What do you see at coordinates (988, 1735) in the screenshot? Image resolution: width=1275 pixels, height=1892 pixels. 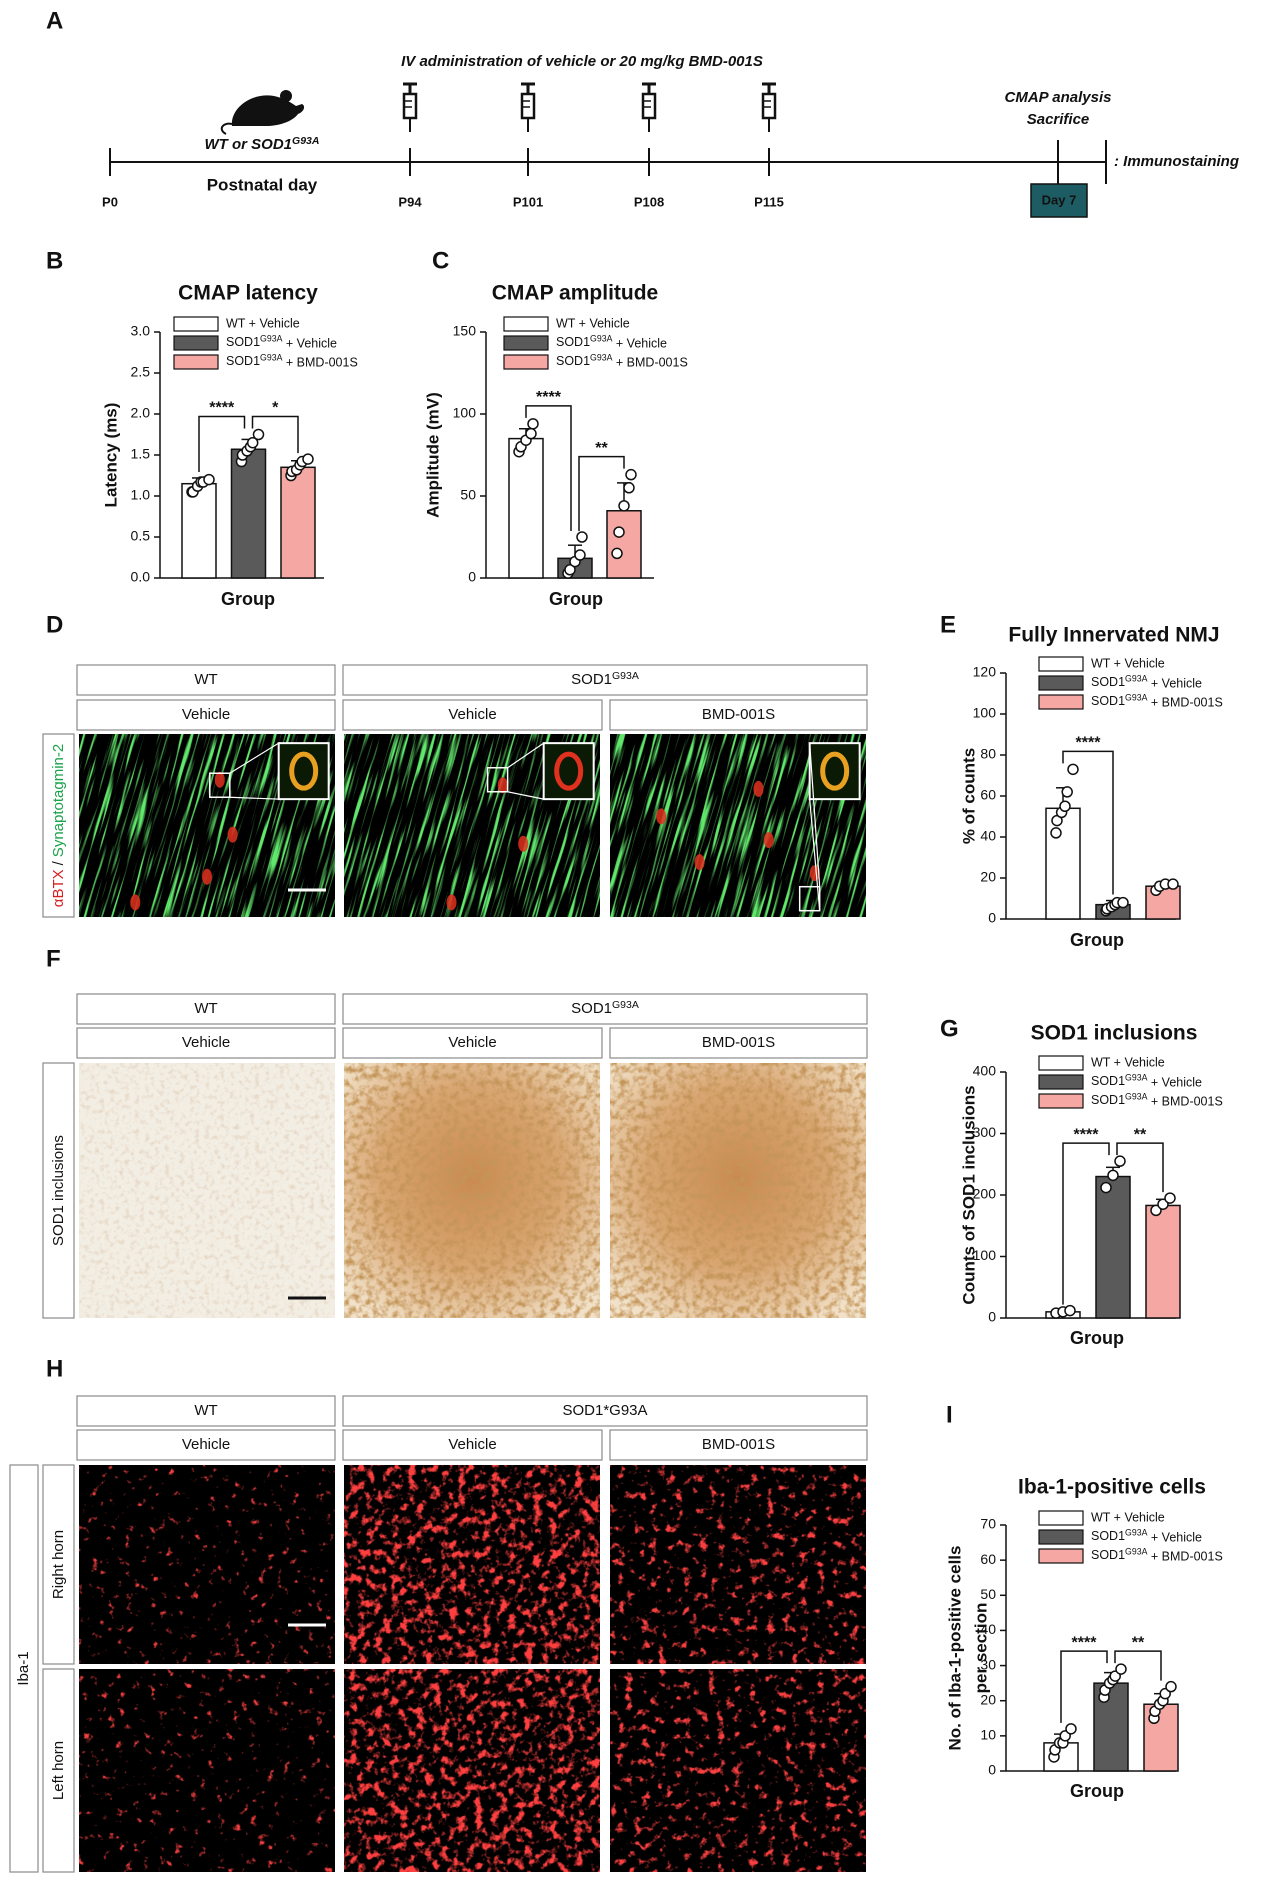 I see `y-tick-label: 10` at bounding box center [988, 1735].